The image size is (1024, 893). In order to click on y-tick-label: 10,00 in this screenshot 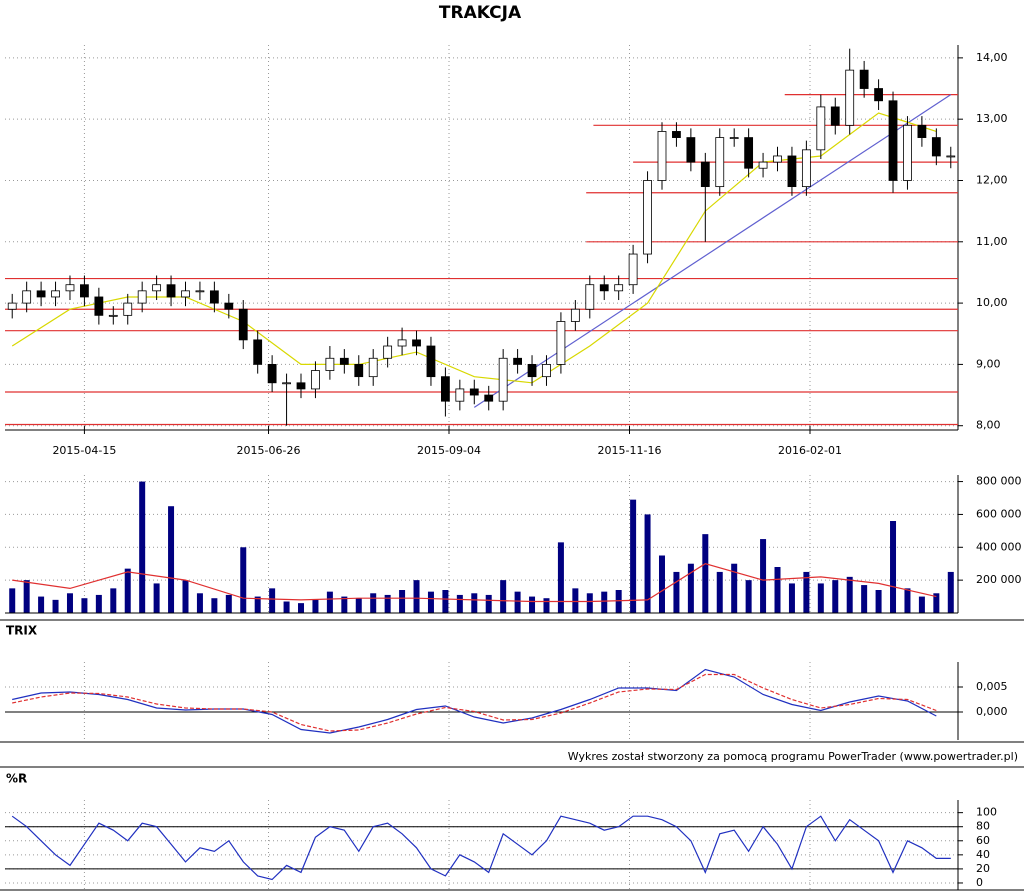, I will do `click(992, 302)`.